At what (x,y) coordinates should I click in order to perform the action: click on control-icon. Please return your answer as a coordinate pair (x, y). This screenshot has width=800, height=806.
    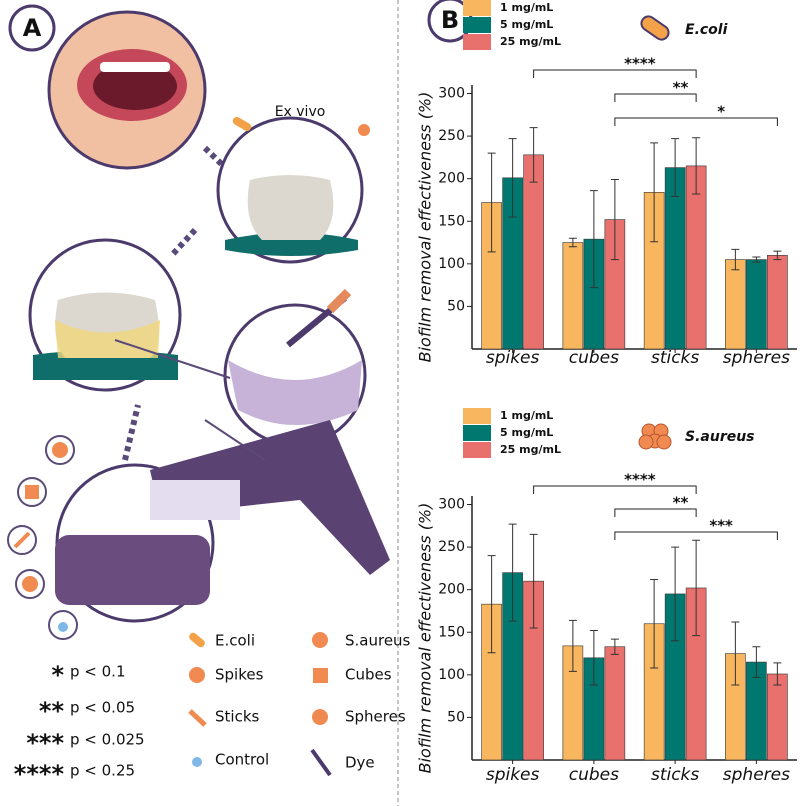
    Looking at the image, I should click on (197, 762).